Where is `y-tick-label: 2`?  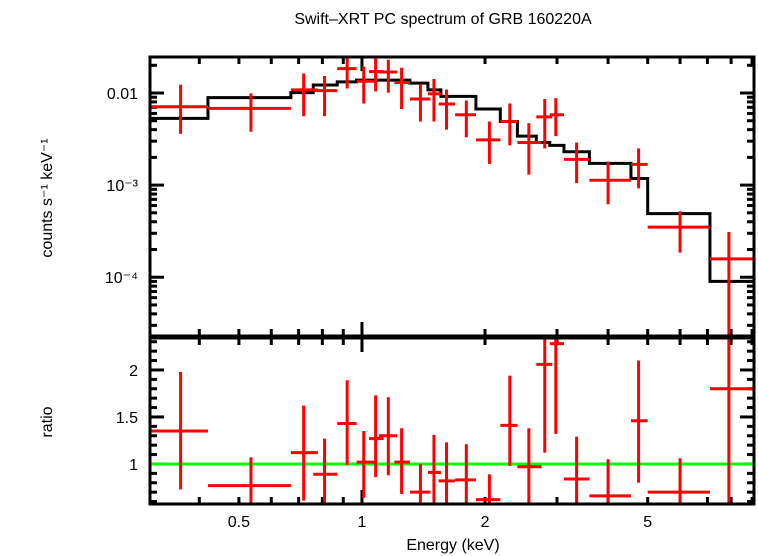
y-tick-label: 2 is located at coordinates (133, 371).